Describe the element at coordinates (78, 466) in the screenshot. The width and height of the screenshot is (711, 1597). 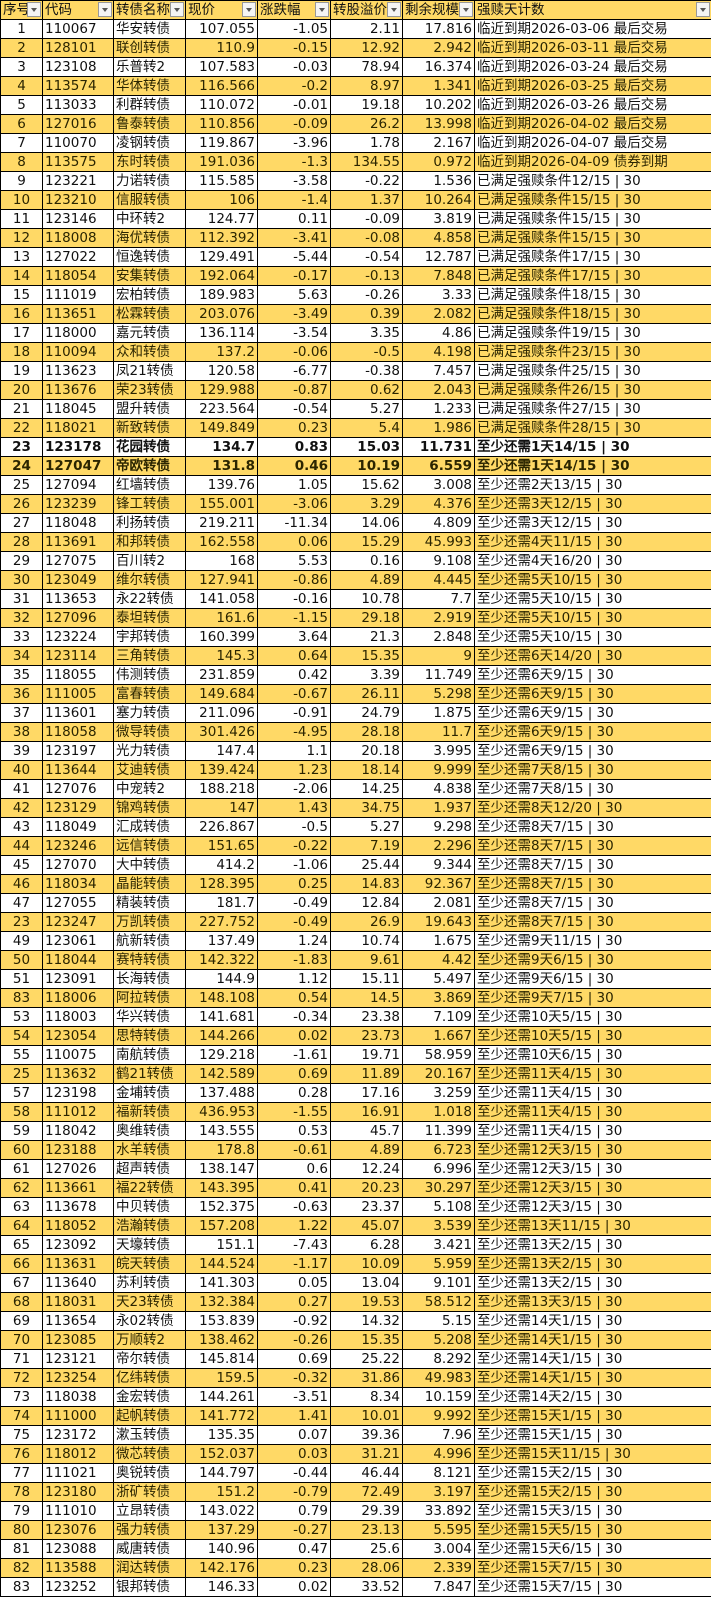
I see `cell-code: 127047` at that location.